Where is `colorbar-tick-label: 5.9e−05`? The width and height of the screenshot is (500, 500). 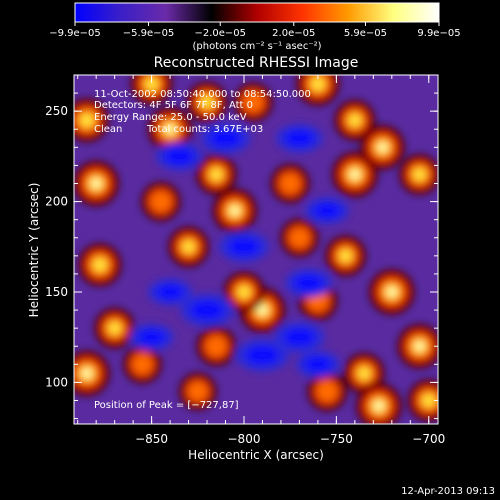 colorbar-tick-label: 5.9e−05 is located at coordinates (365, 33).